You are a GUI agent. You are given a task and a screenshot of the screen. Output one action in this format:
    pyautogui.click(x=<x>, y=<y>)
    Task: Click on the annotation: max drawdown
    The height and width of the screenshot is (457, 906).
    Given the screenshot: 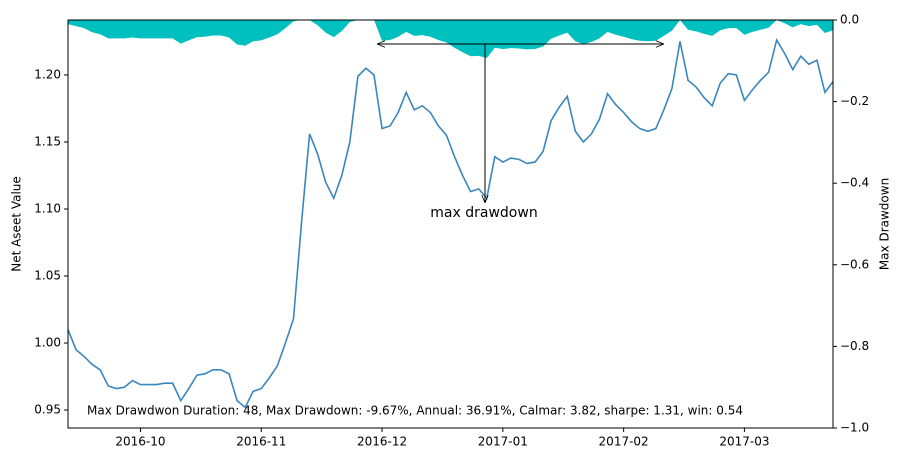 What is the action you would take?
    pyautogui.click(x=483, y=213)
    